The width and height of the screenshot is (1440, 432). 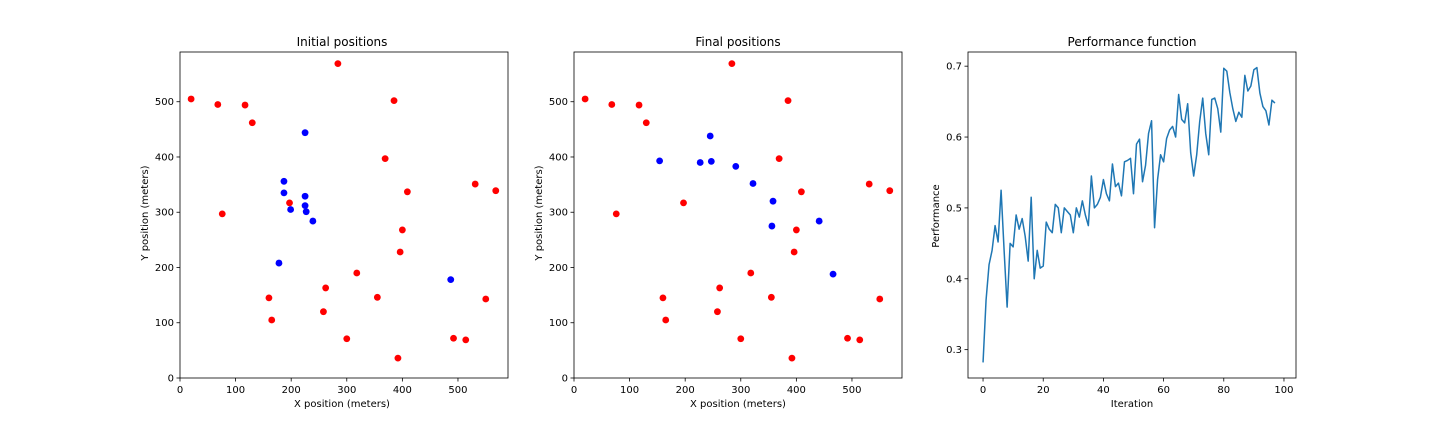 I want to click on y-tick-label: 300, so click(x=164, y=213).